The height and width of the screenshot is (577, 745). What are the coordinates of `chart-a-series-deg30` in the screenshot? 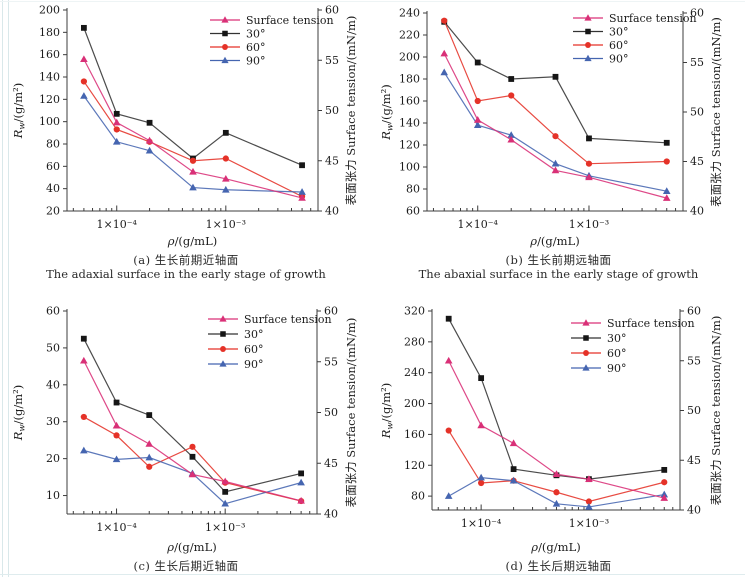 It's located at (192, 96).